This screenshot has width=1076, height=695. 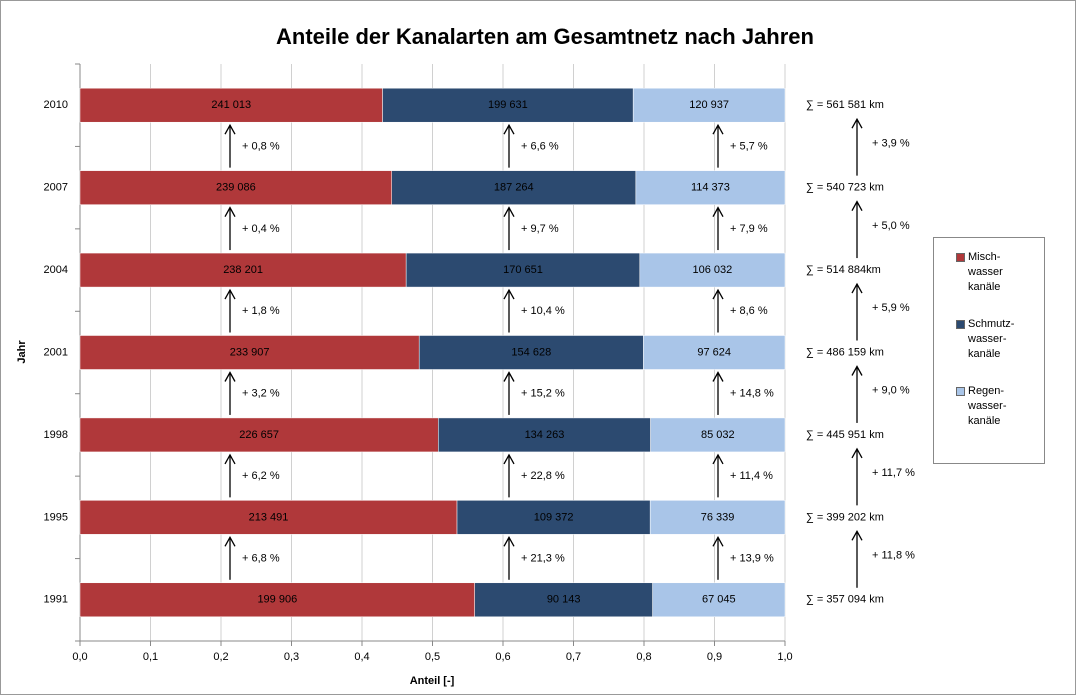 What do you see at coordinates (79, 657) in the screenshot?
I see `x-tick-label: 0,0` at bounding box center [79, 657].